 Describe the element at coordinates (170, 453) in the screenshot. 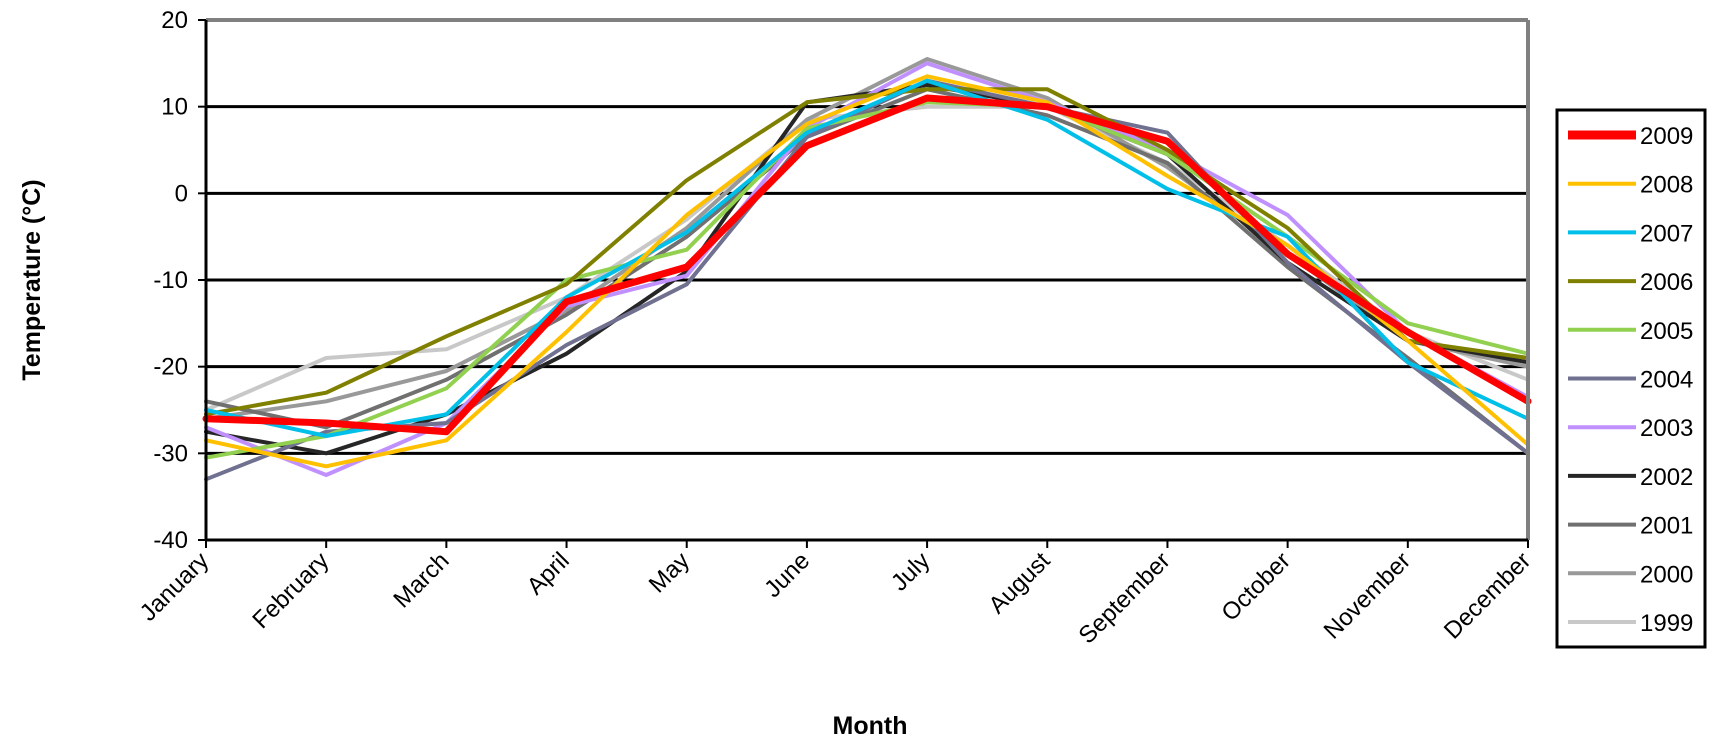

I see `y-tick-label: -30` at that location.